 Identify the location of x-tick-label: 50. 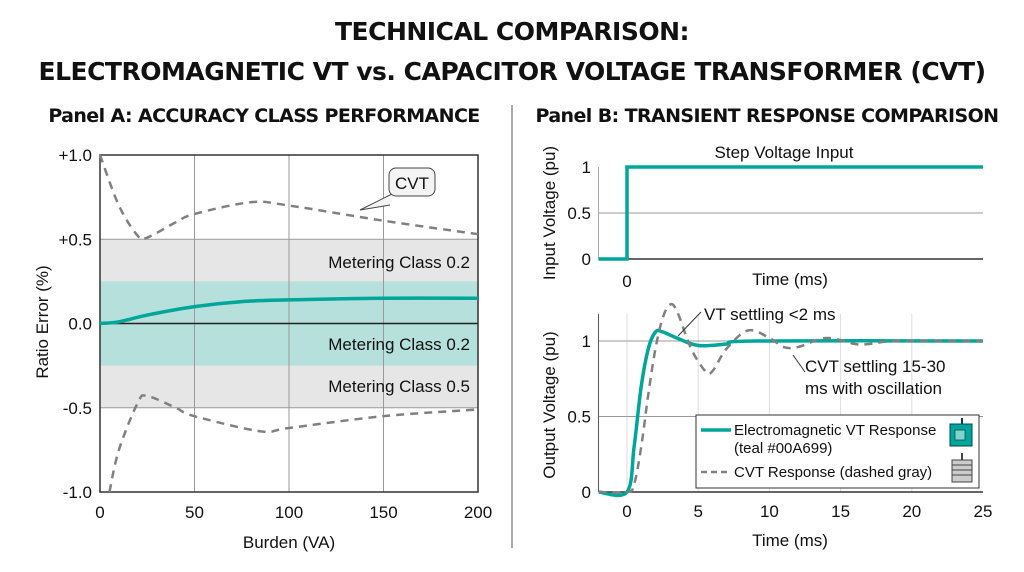
(194, 512).